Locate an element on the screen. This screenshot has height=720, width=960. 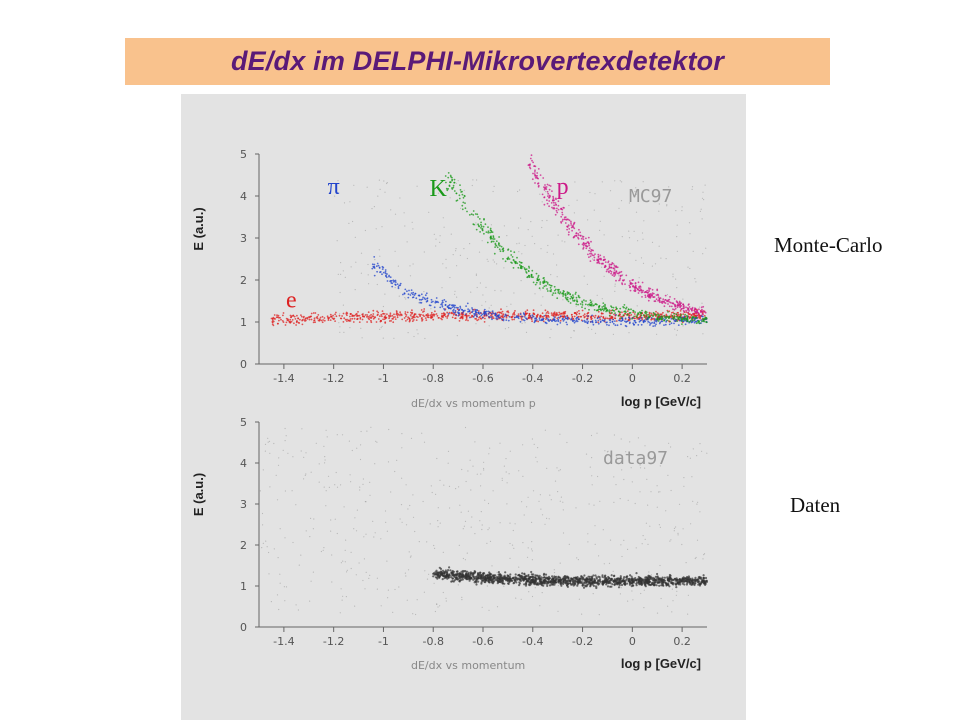
chart1-x-tick-label: 0.2 is located at coordinates (682, 378).